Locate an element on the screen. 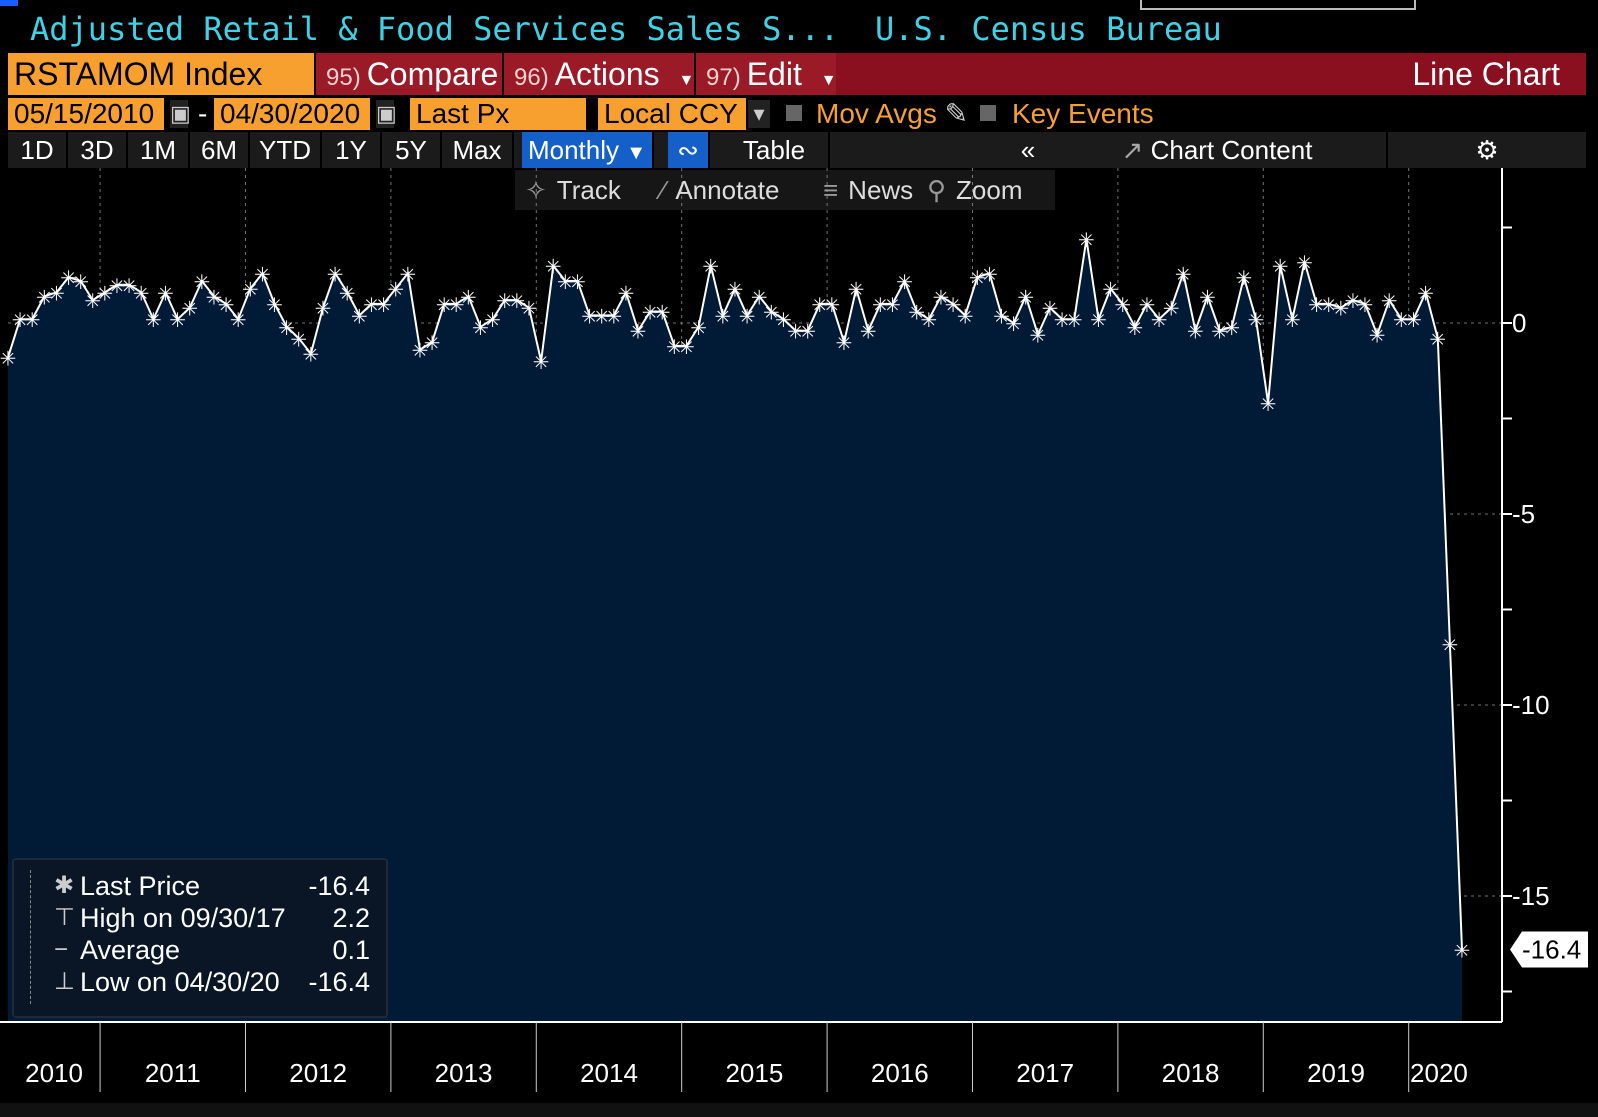 The width and height of the screenshot is (1598, 1117). mov-avgs-label: Mov Avgs ✎ is located at coordinates (892, 113).